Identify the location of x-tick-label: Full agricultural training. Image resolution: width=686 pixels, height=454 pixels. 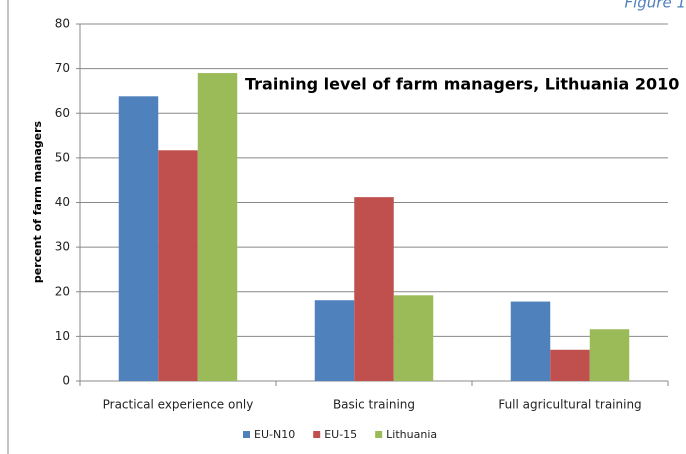
(569, 405).